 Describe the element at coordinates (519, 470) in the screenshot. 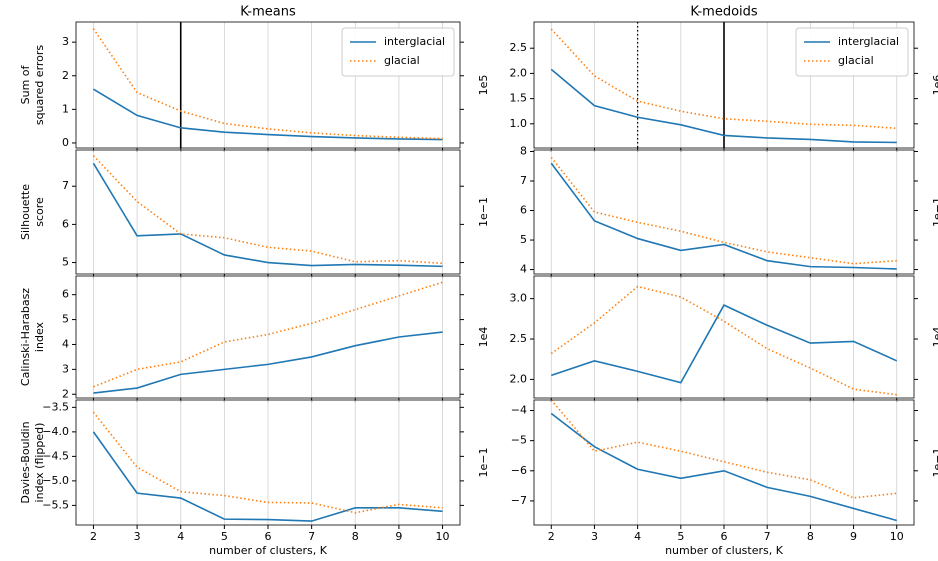

I see `y-tick-label: −6` at that location.